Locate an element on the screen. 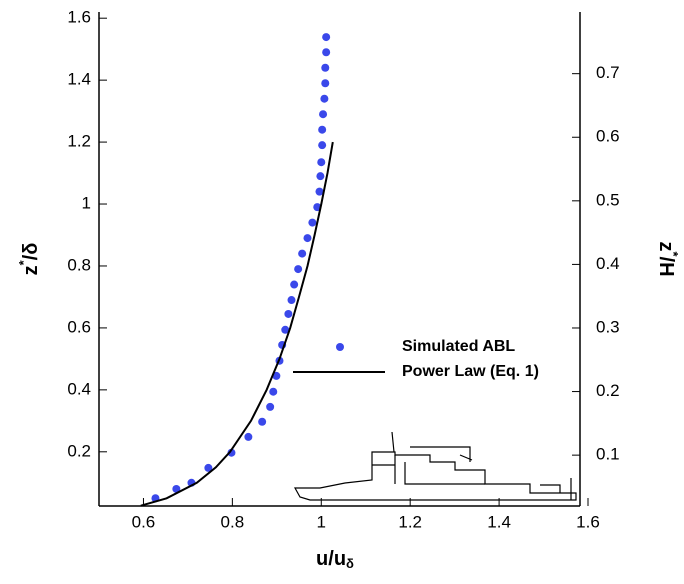  y2-tick-label: 0.1 is located at coordinates (608, 454).